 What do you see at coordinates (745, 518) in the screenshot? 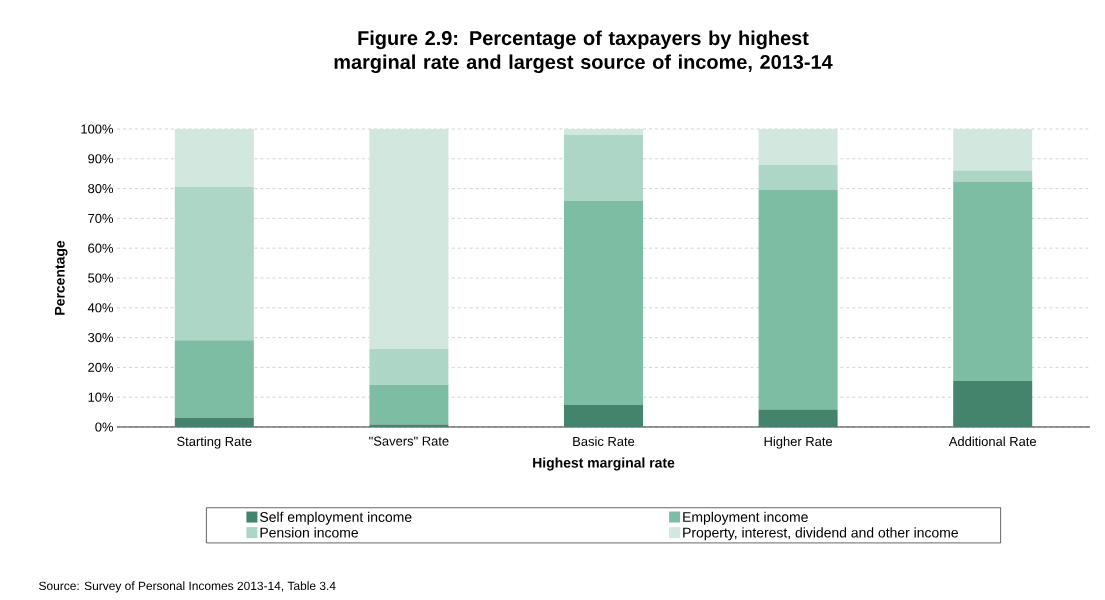
I see `legend-label: Employment income` at bounding box center [745, 518].